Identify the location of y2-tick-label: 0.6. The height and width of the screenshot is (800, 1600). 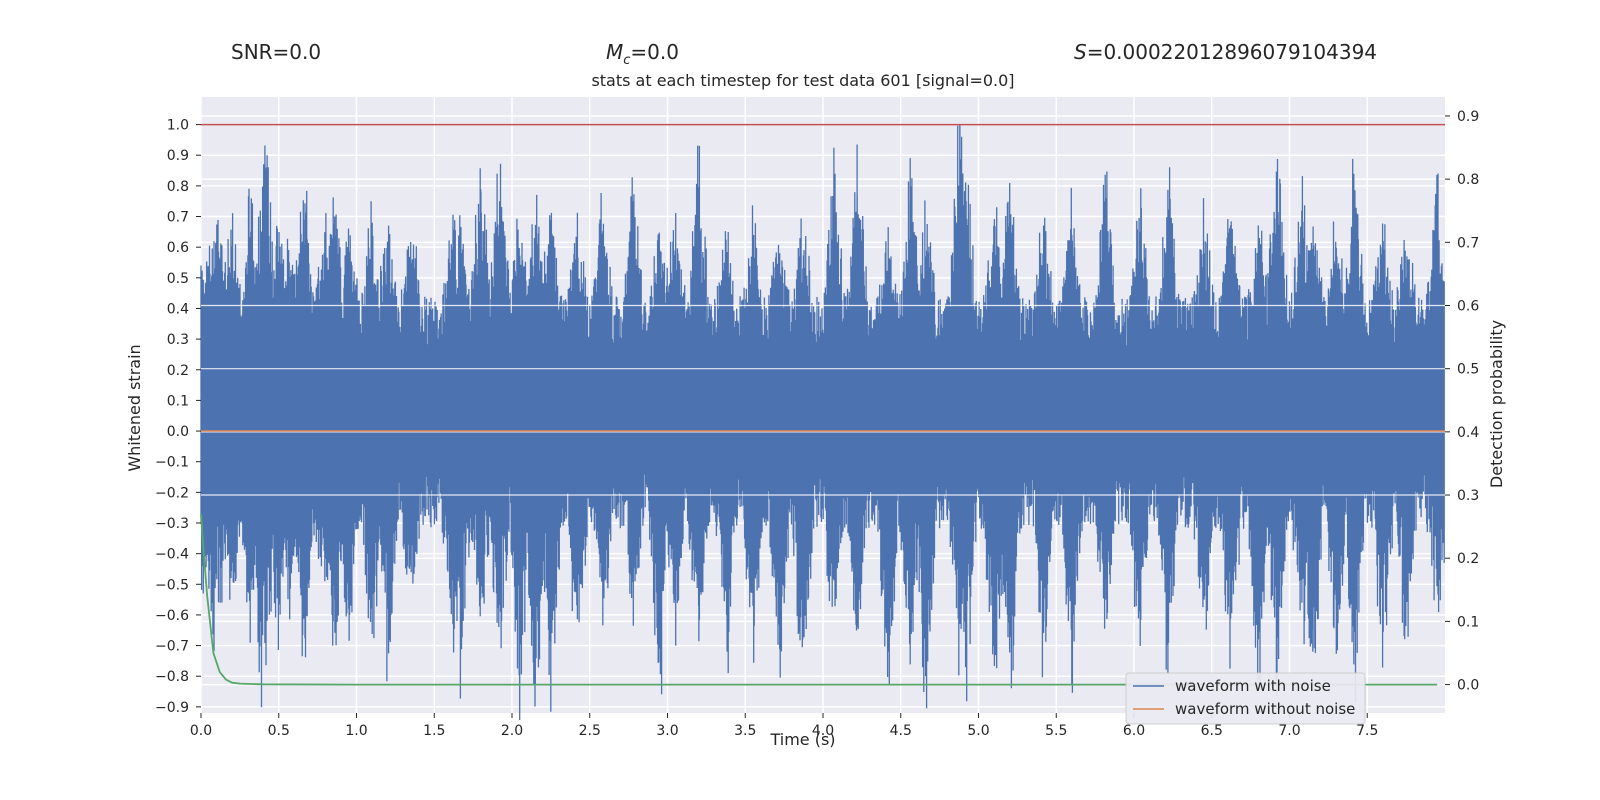
(1468, 306).